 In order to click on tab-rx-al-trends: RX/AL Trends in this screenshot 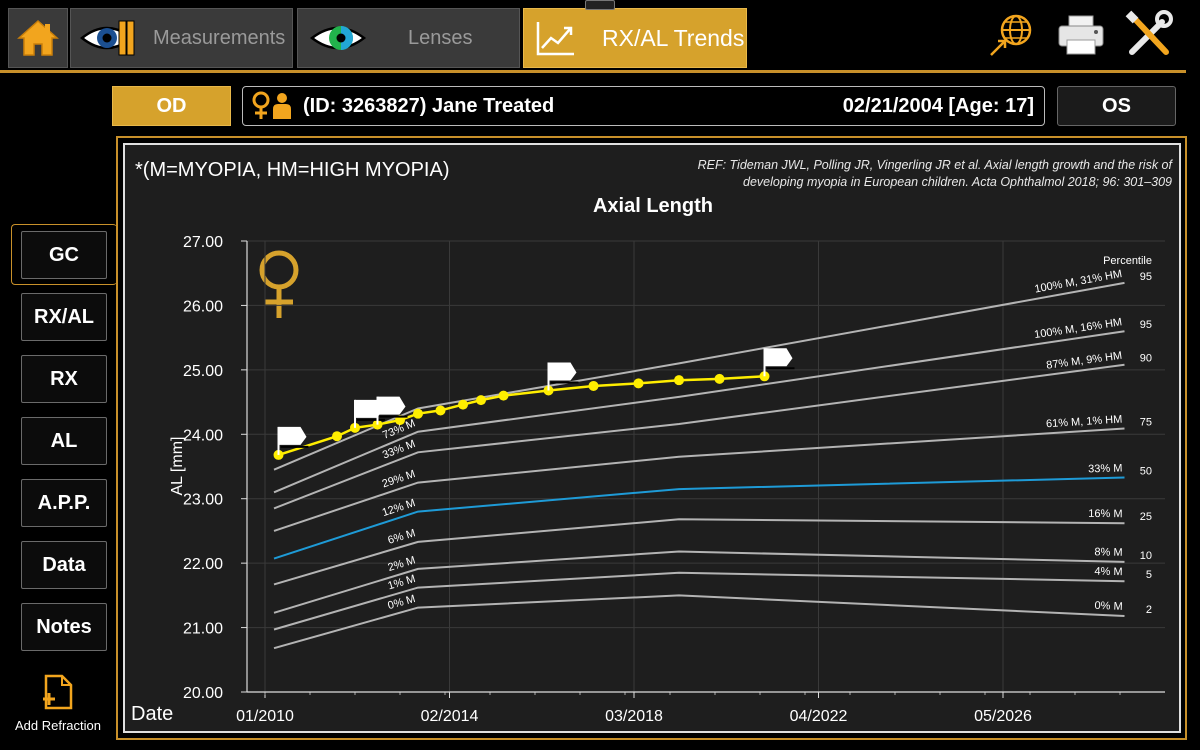, I will do `click(635, 38)`.